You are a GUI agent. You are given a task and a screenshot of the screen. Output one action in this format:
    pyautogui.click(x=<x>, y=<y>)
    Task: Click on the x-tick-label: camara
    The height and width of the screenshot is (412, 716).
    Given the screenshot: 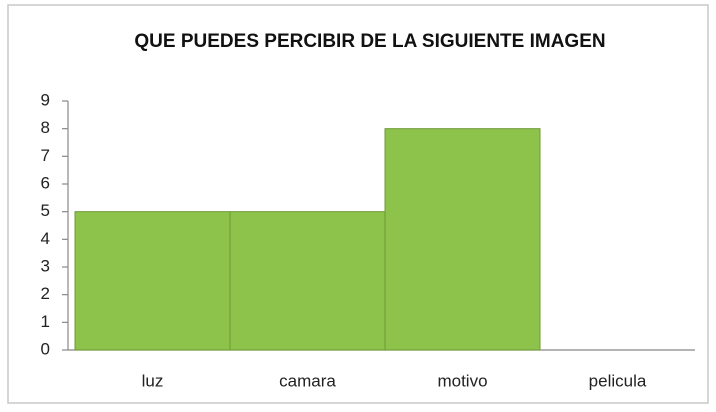 What is the action you would take?
    pyautogui.click(x=307, y=380)
    